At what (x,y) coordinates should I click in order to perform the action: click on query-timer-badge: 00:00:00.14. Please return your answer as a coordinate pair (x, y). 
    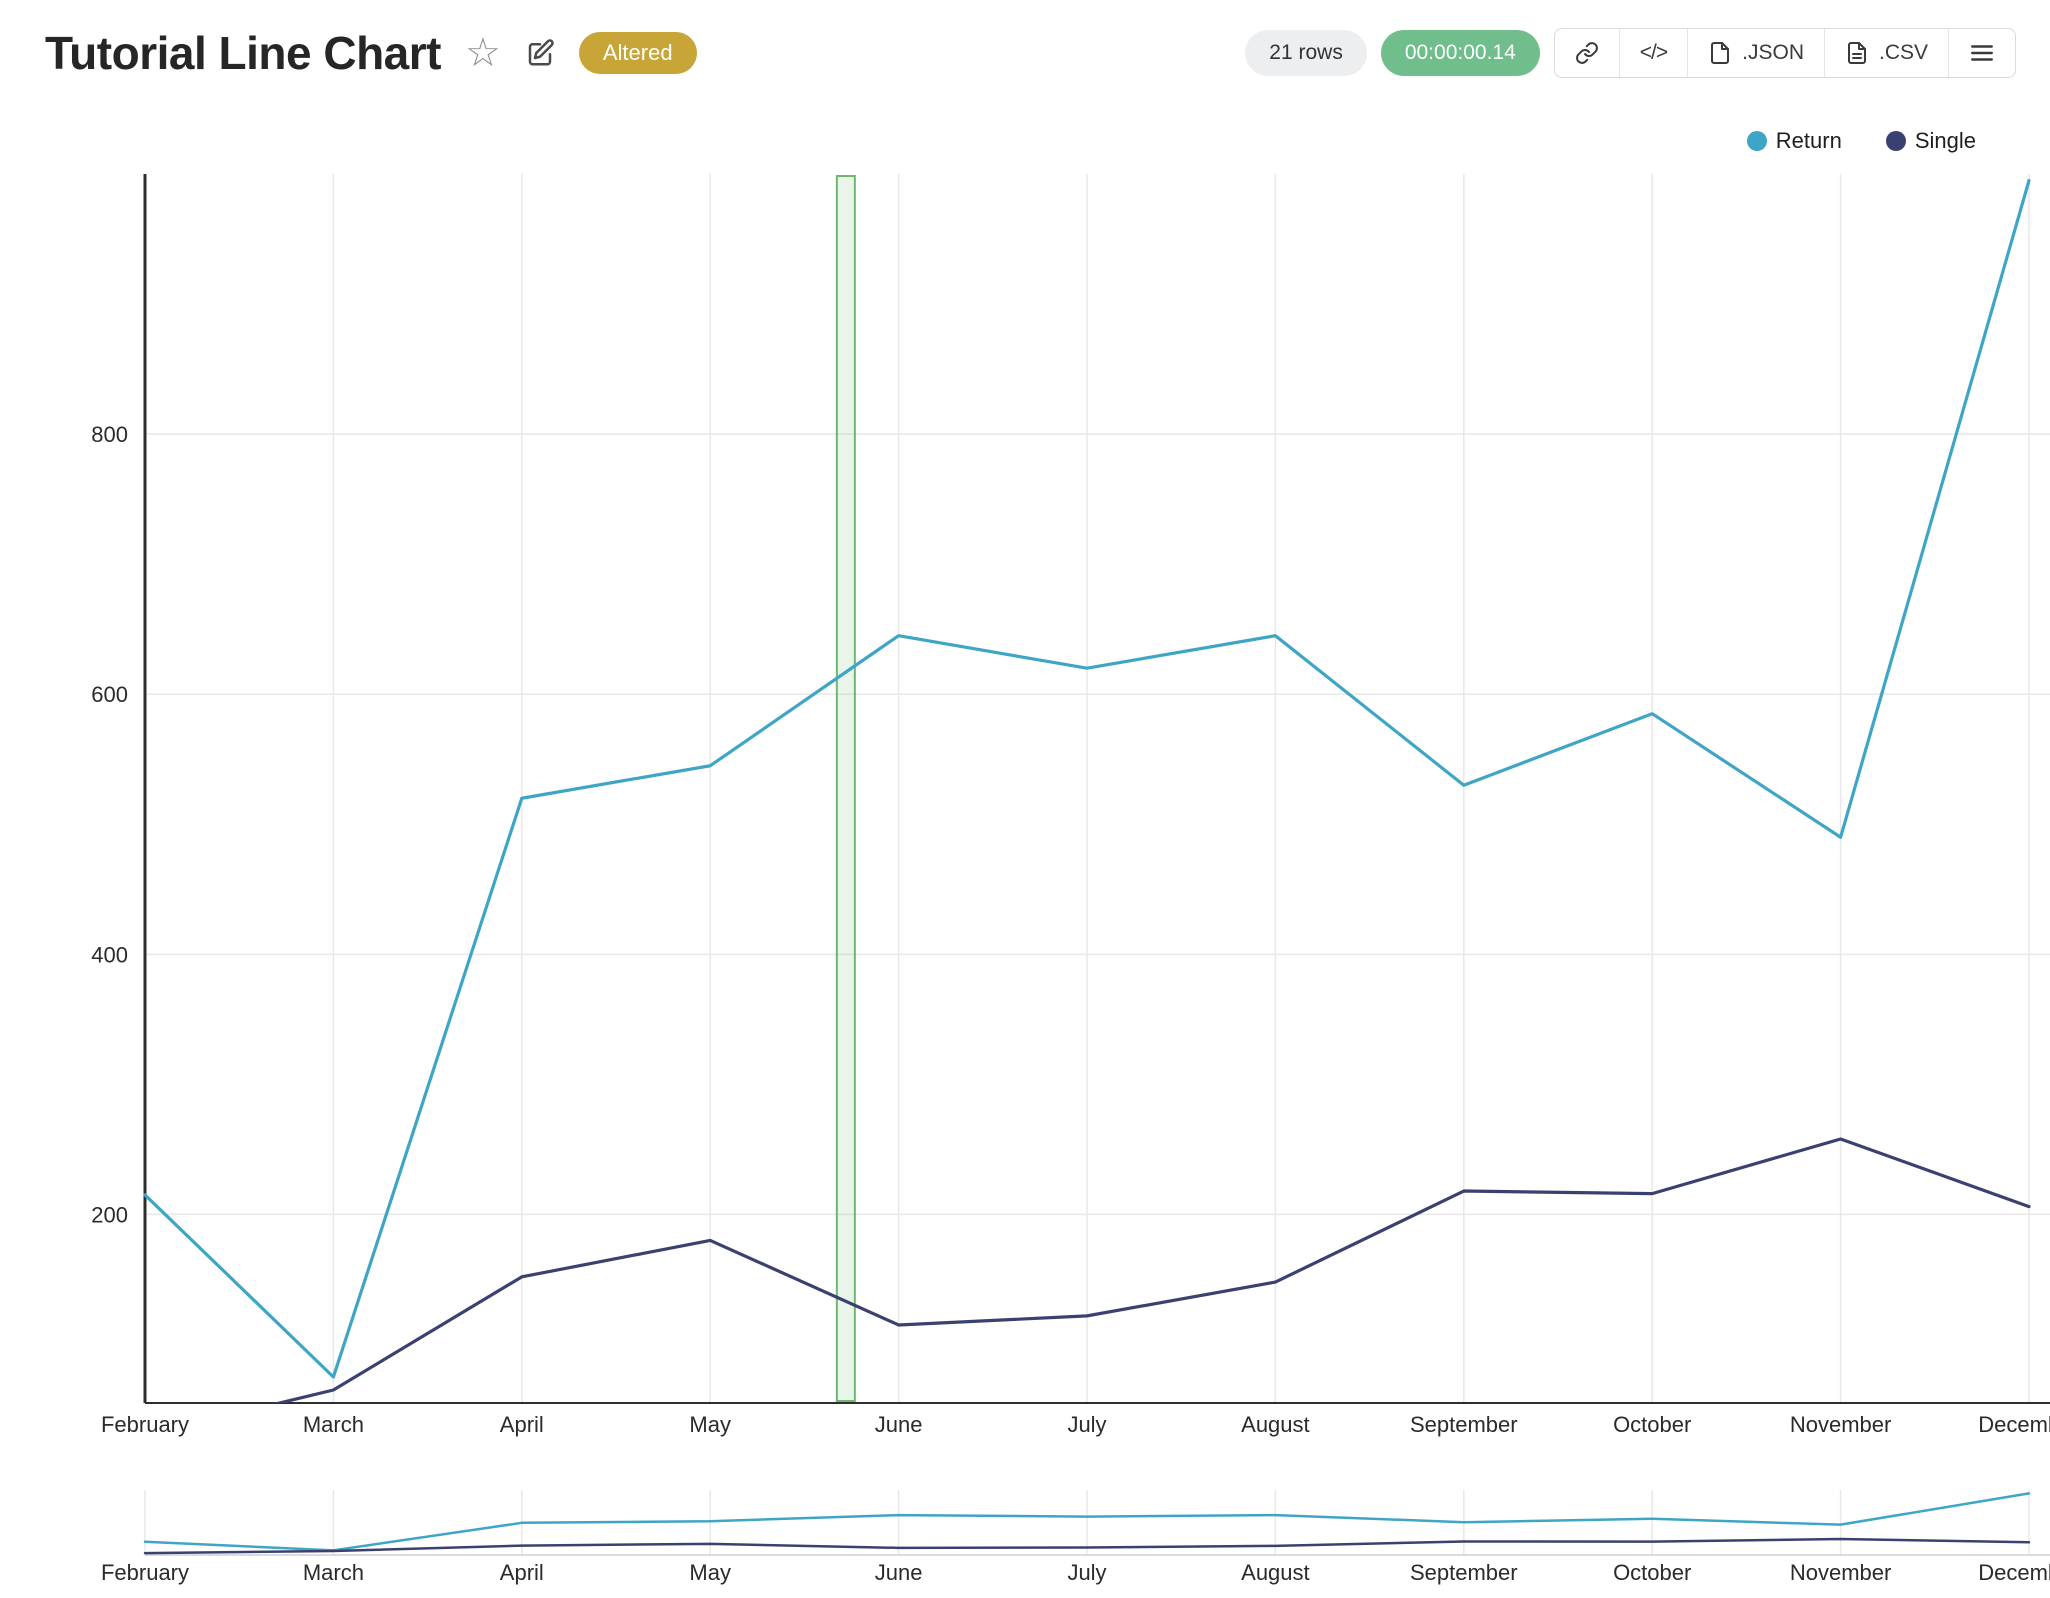
    Looking at the image, I should click on (1460, 53).